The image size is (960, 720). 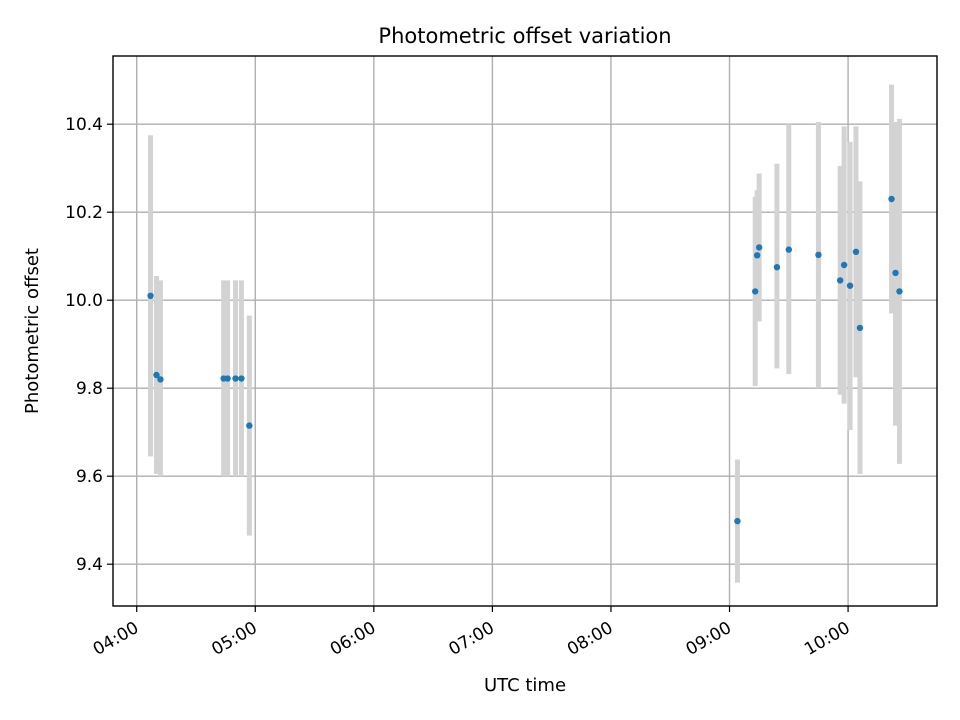 What do you see at coordinates (471, 639) in the screenshot?
I see `x-tick-label: 07:00` at bounding box center [471, 639].